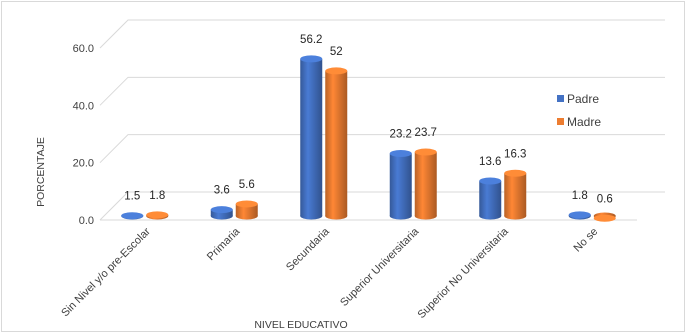 Image resolution: width=687 pixels, height=334 pixels. What do you see at coordinates (222, 191) in the screenshot?
I see `data-label: 3.6` at bounding box center [222, 191].